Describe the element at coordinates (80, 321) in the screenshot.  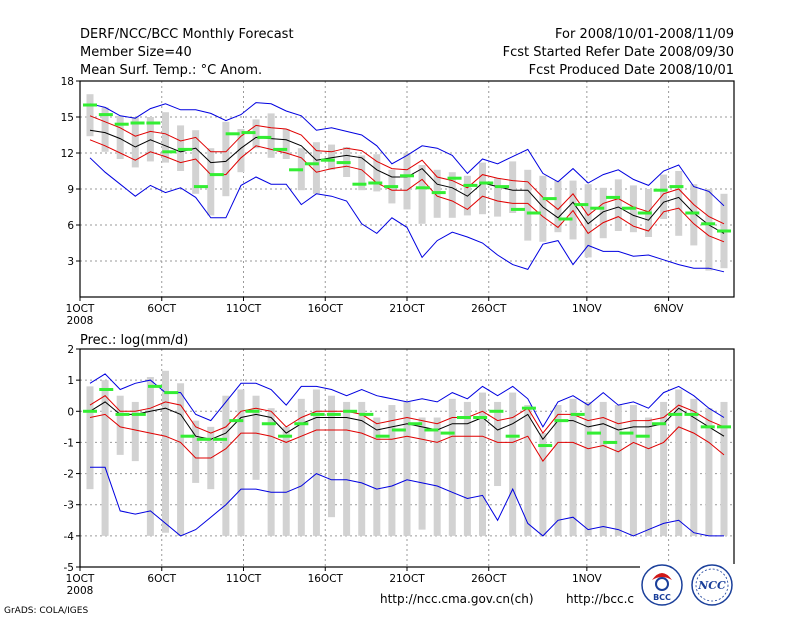
I see `x-year-label: 2008` at that location.